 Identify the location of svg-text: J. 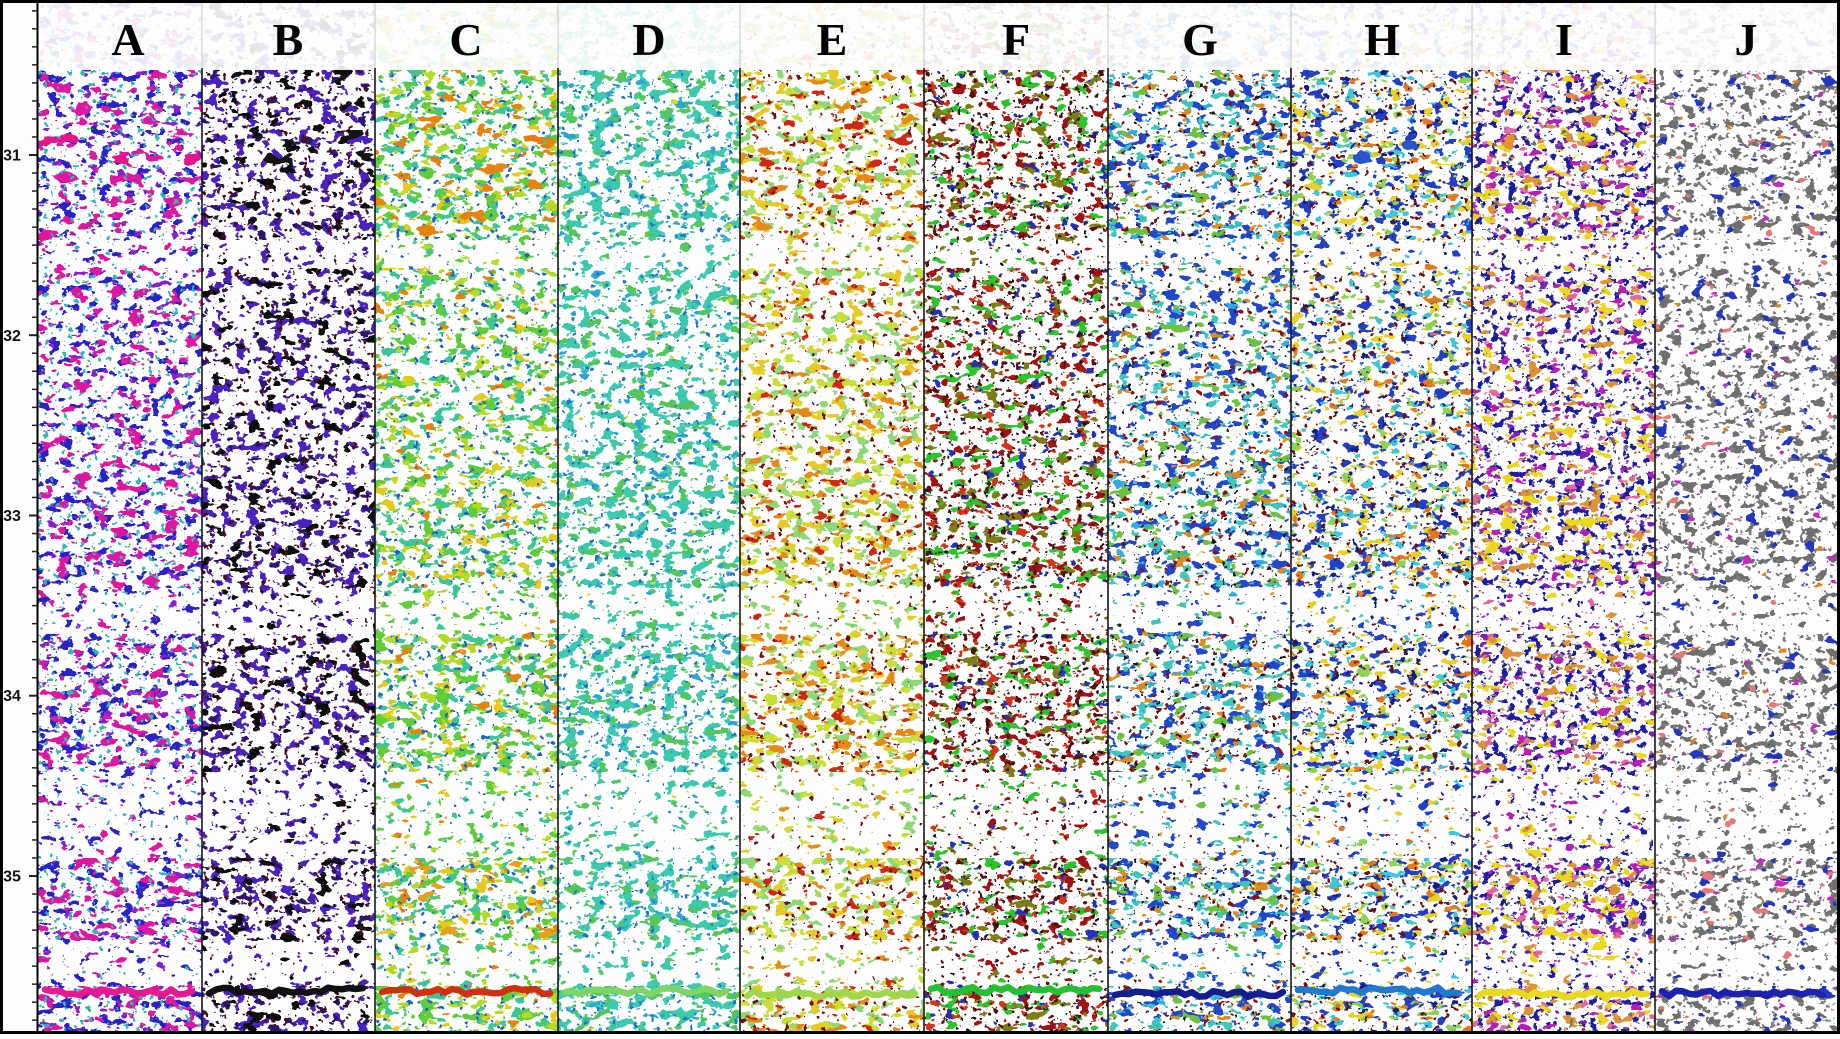
(1746, 39).